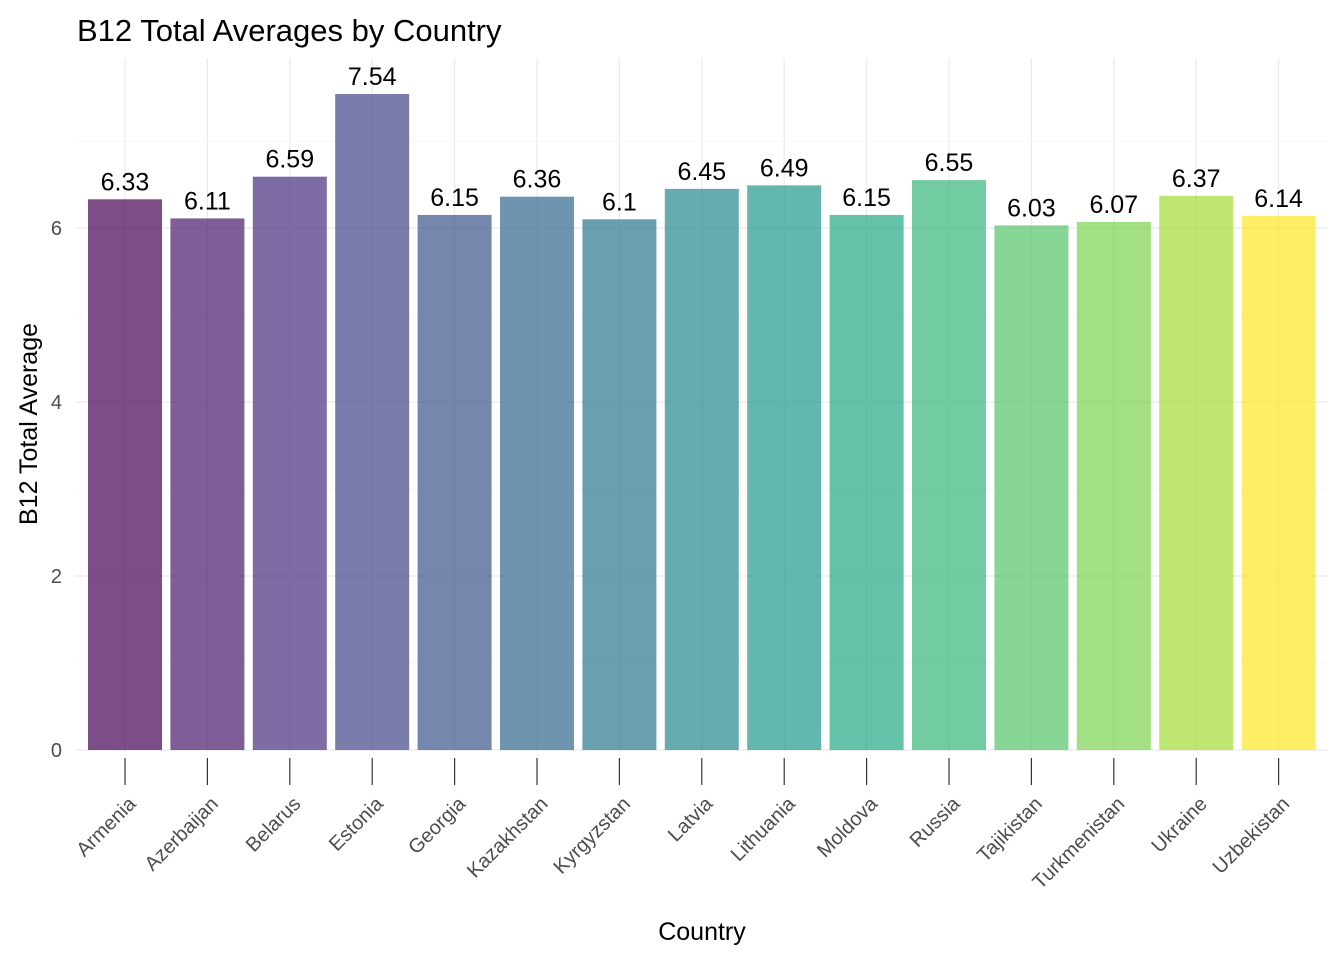  What do you see at coordinates (356, 823) in the screenshot?
I see `x-tick-label-estonia: Estonia` at bounding box center [356, 823].